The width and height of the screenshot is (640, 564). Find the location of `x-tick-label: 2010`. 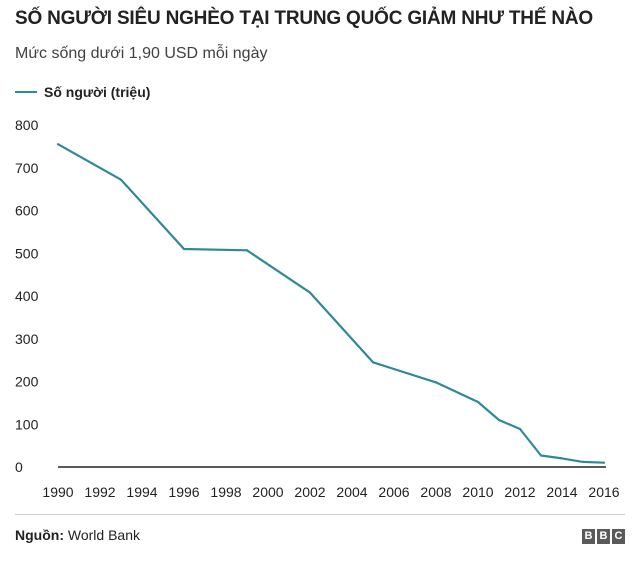

x-tick-label: 2010 is located at coordinates (477, 492).